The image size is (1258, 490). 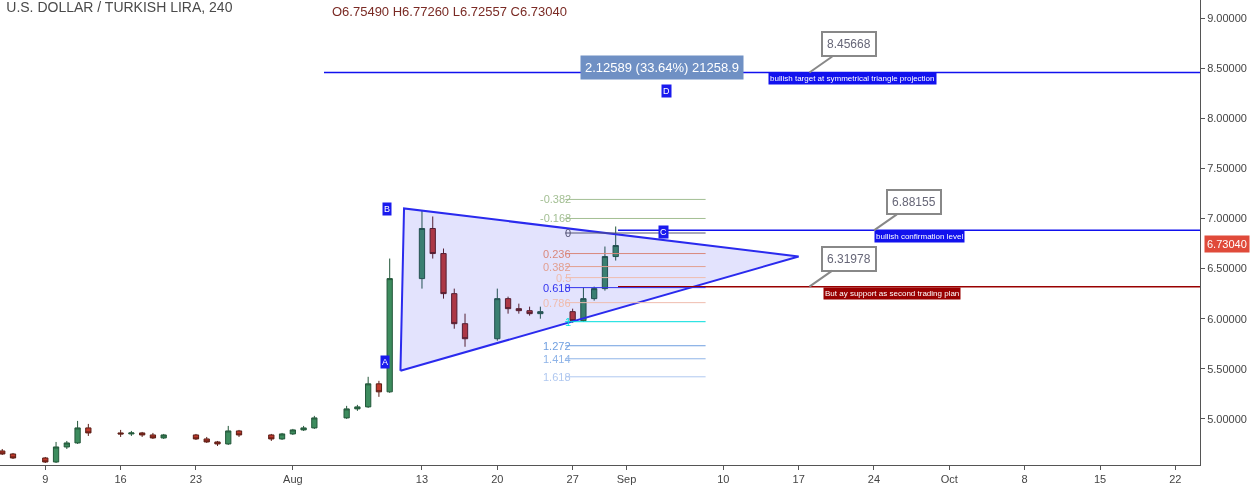 I want to click on annotation: 0, so click(x=568, y=233).